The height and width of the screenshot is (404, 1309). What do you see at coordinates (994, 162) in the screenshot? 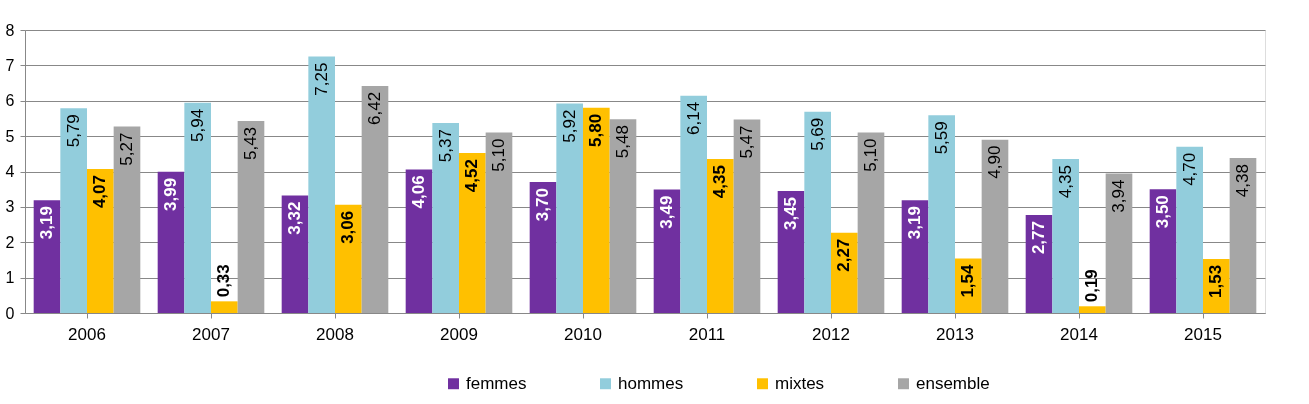
I see `data-label: 4,90` at bounding box center [994, 162].